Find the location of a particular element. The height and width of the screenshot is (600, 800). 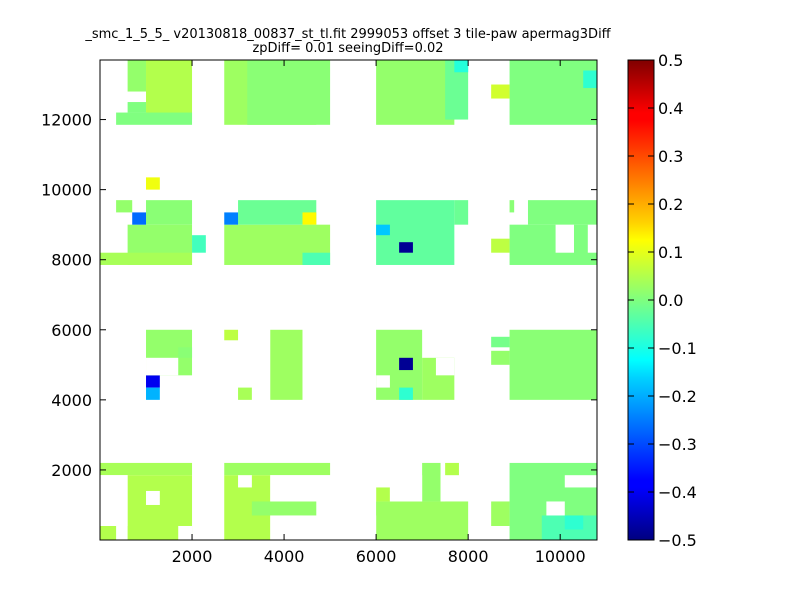

colorbar-tick-label: −0.5 is located at coordinates (677, 540).